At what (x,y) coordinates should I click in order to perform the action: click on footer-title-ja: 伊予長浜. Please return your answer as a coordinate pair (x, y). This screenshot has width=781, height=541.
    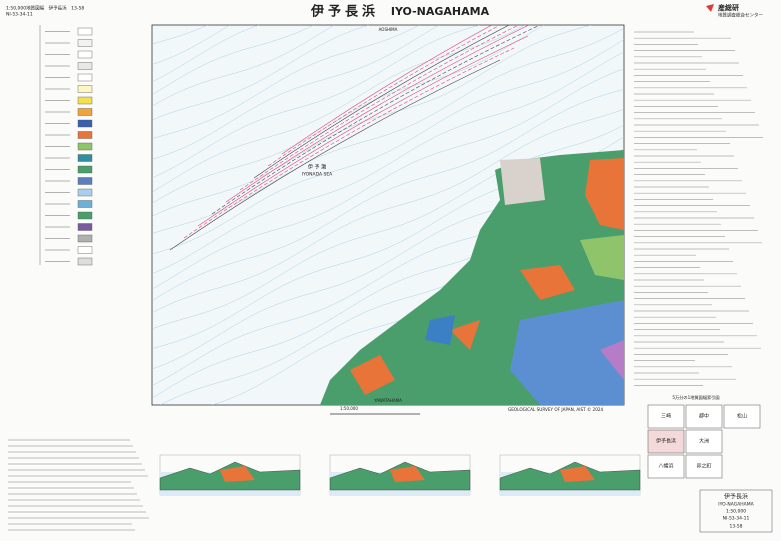
    Looking at the image, I should click on (736, 497).